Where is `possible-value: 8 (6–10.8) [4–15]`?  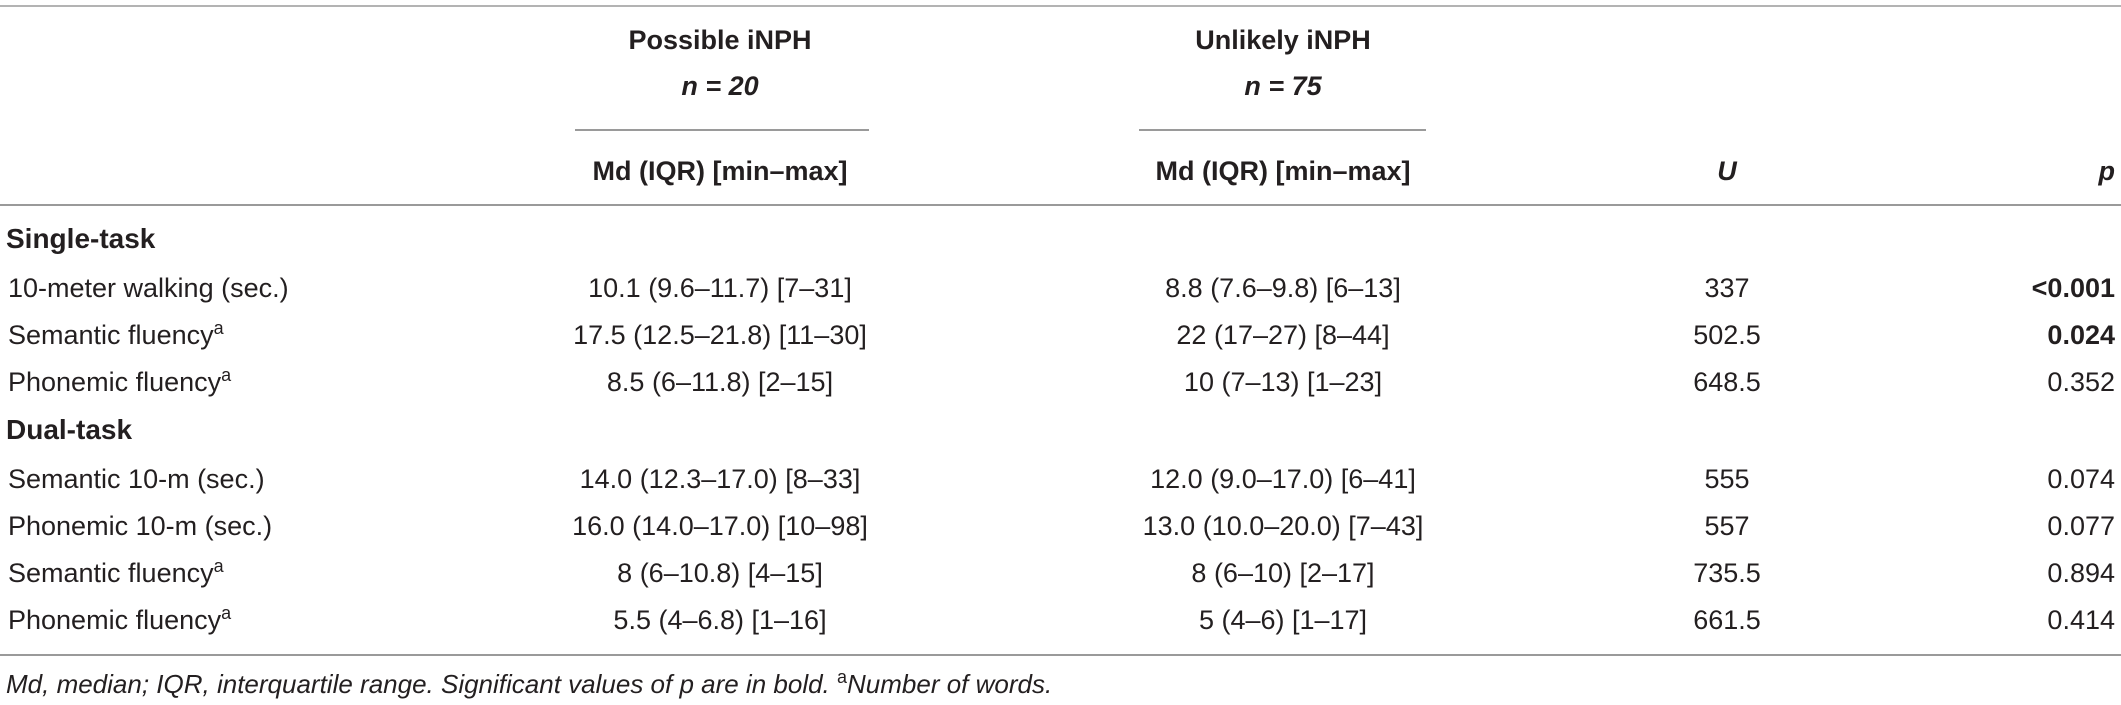
possible-value: 8 (6–10.8) [4–15] is located at coordinates (720, 573).